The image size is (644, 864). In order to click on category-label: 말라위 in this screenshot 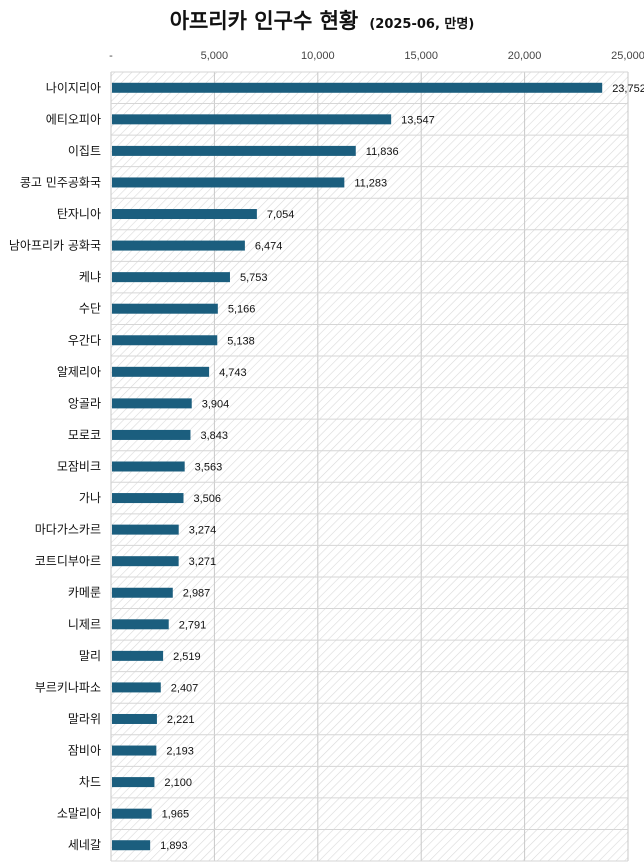, I will do `click(84, 719)`.